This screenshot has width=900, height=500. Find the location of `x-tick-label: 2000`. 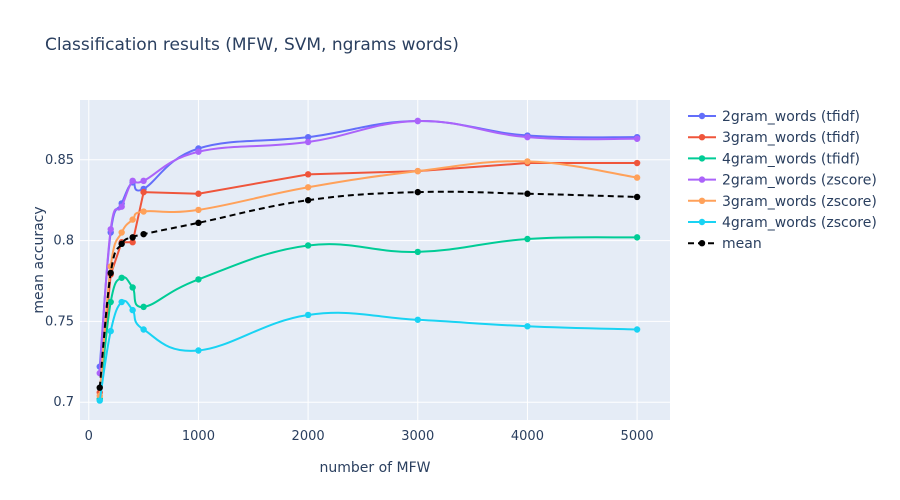

x-tick-label: 2000 is located at coordinates (308, 436).